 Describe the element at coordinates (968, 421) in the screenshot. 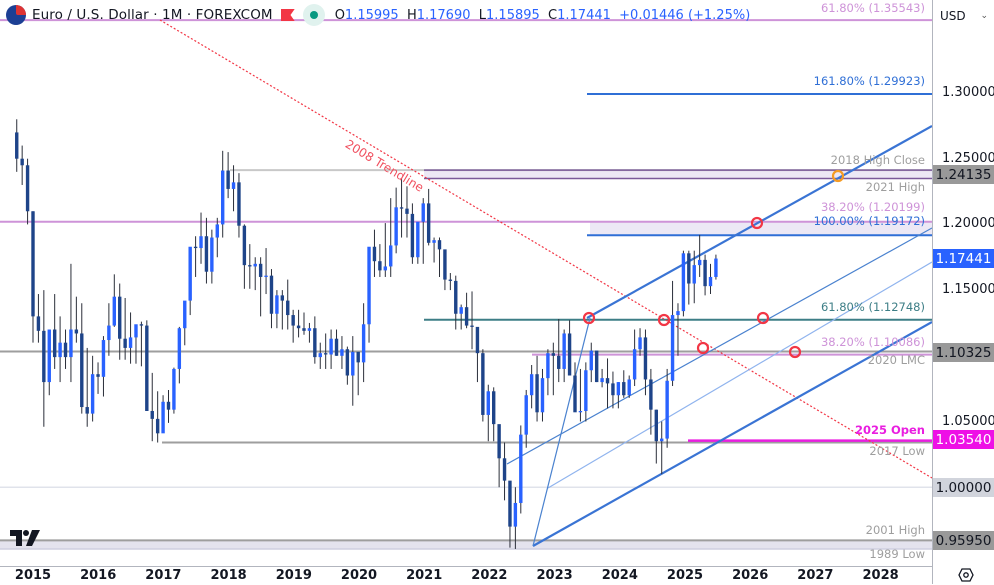

I see `price-tick: 1.05000` at that location.